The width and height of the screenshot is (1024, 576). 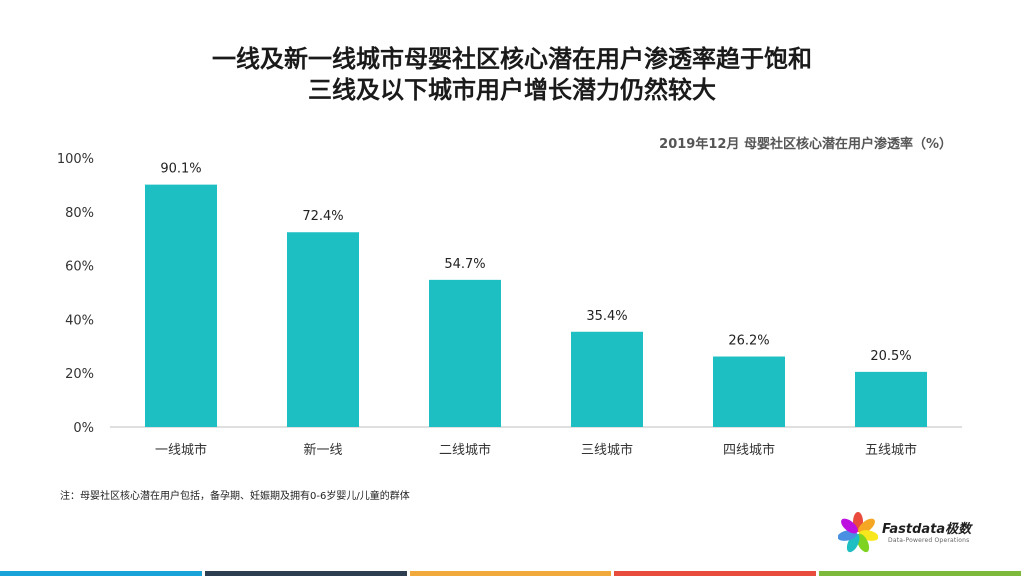 I want to click on logo-tagline: Data-Powered Operations, so click(x=929, y=540).